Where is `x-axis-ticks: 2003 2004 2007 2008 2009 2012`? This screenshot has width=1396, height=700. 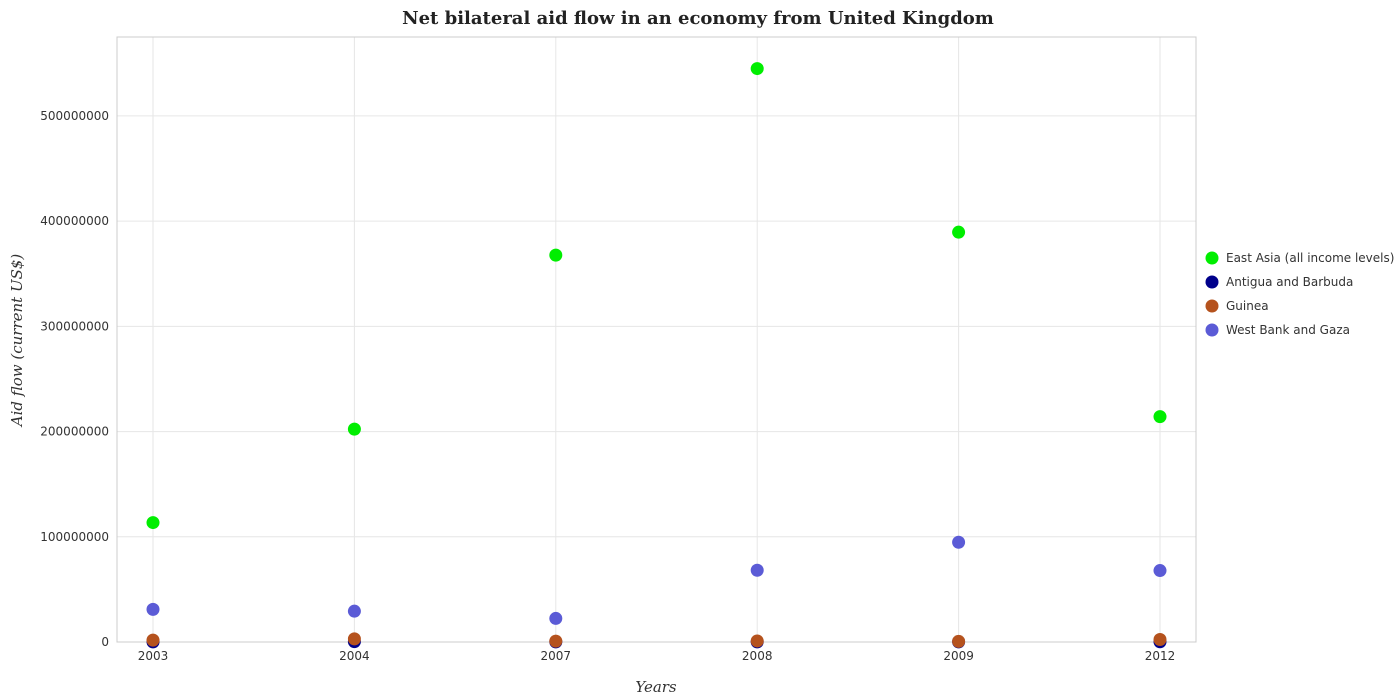
x-axis-ticks: 2003 2004 2007 2008 2009 2012 is located at coordinates (657, 656).